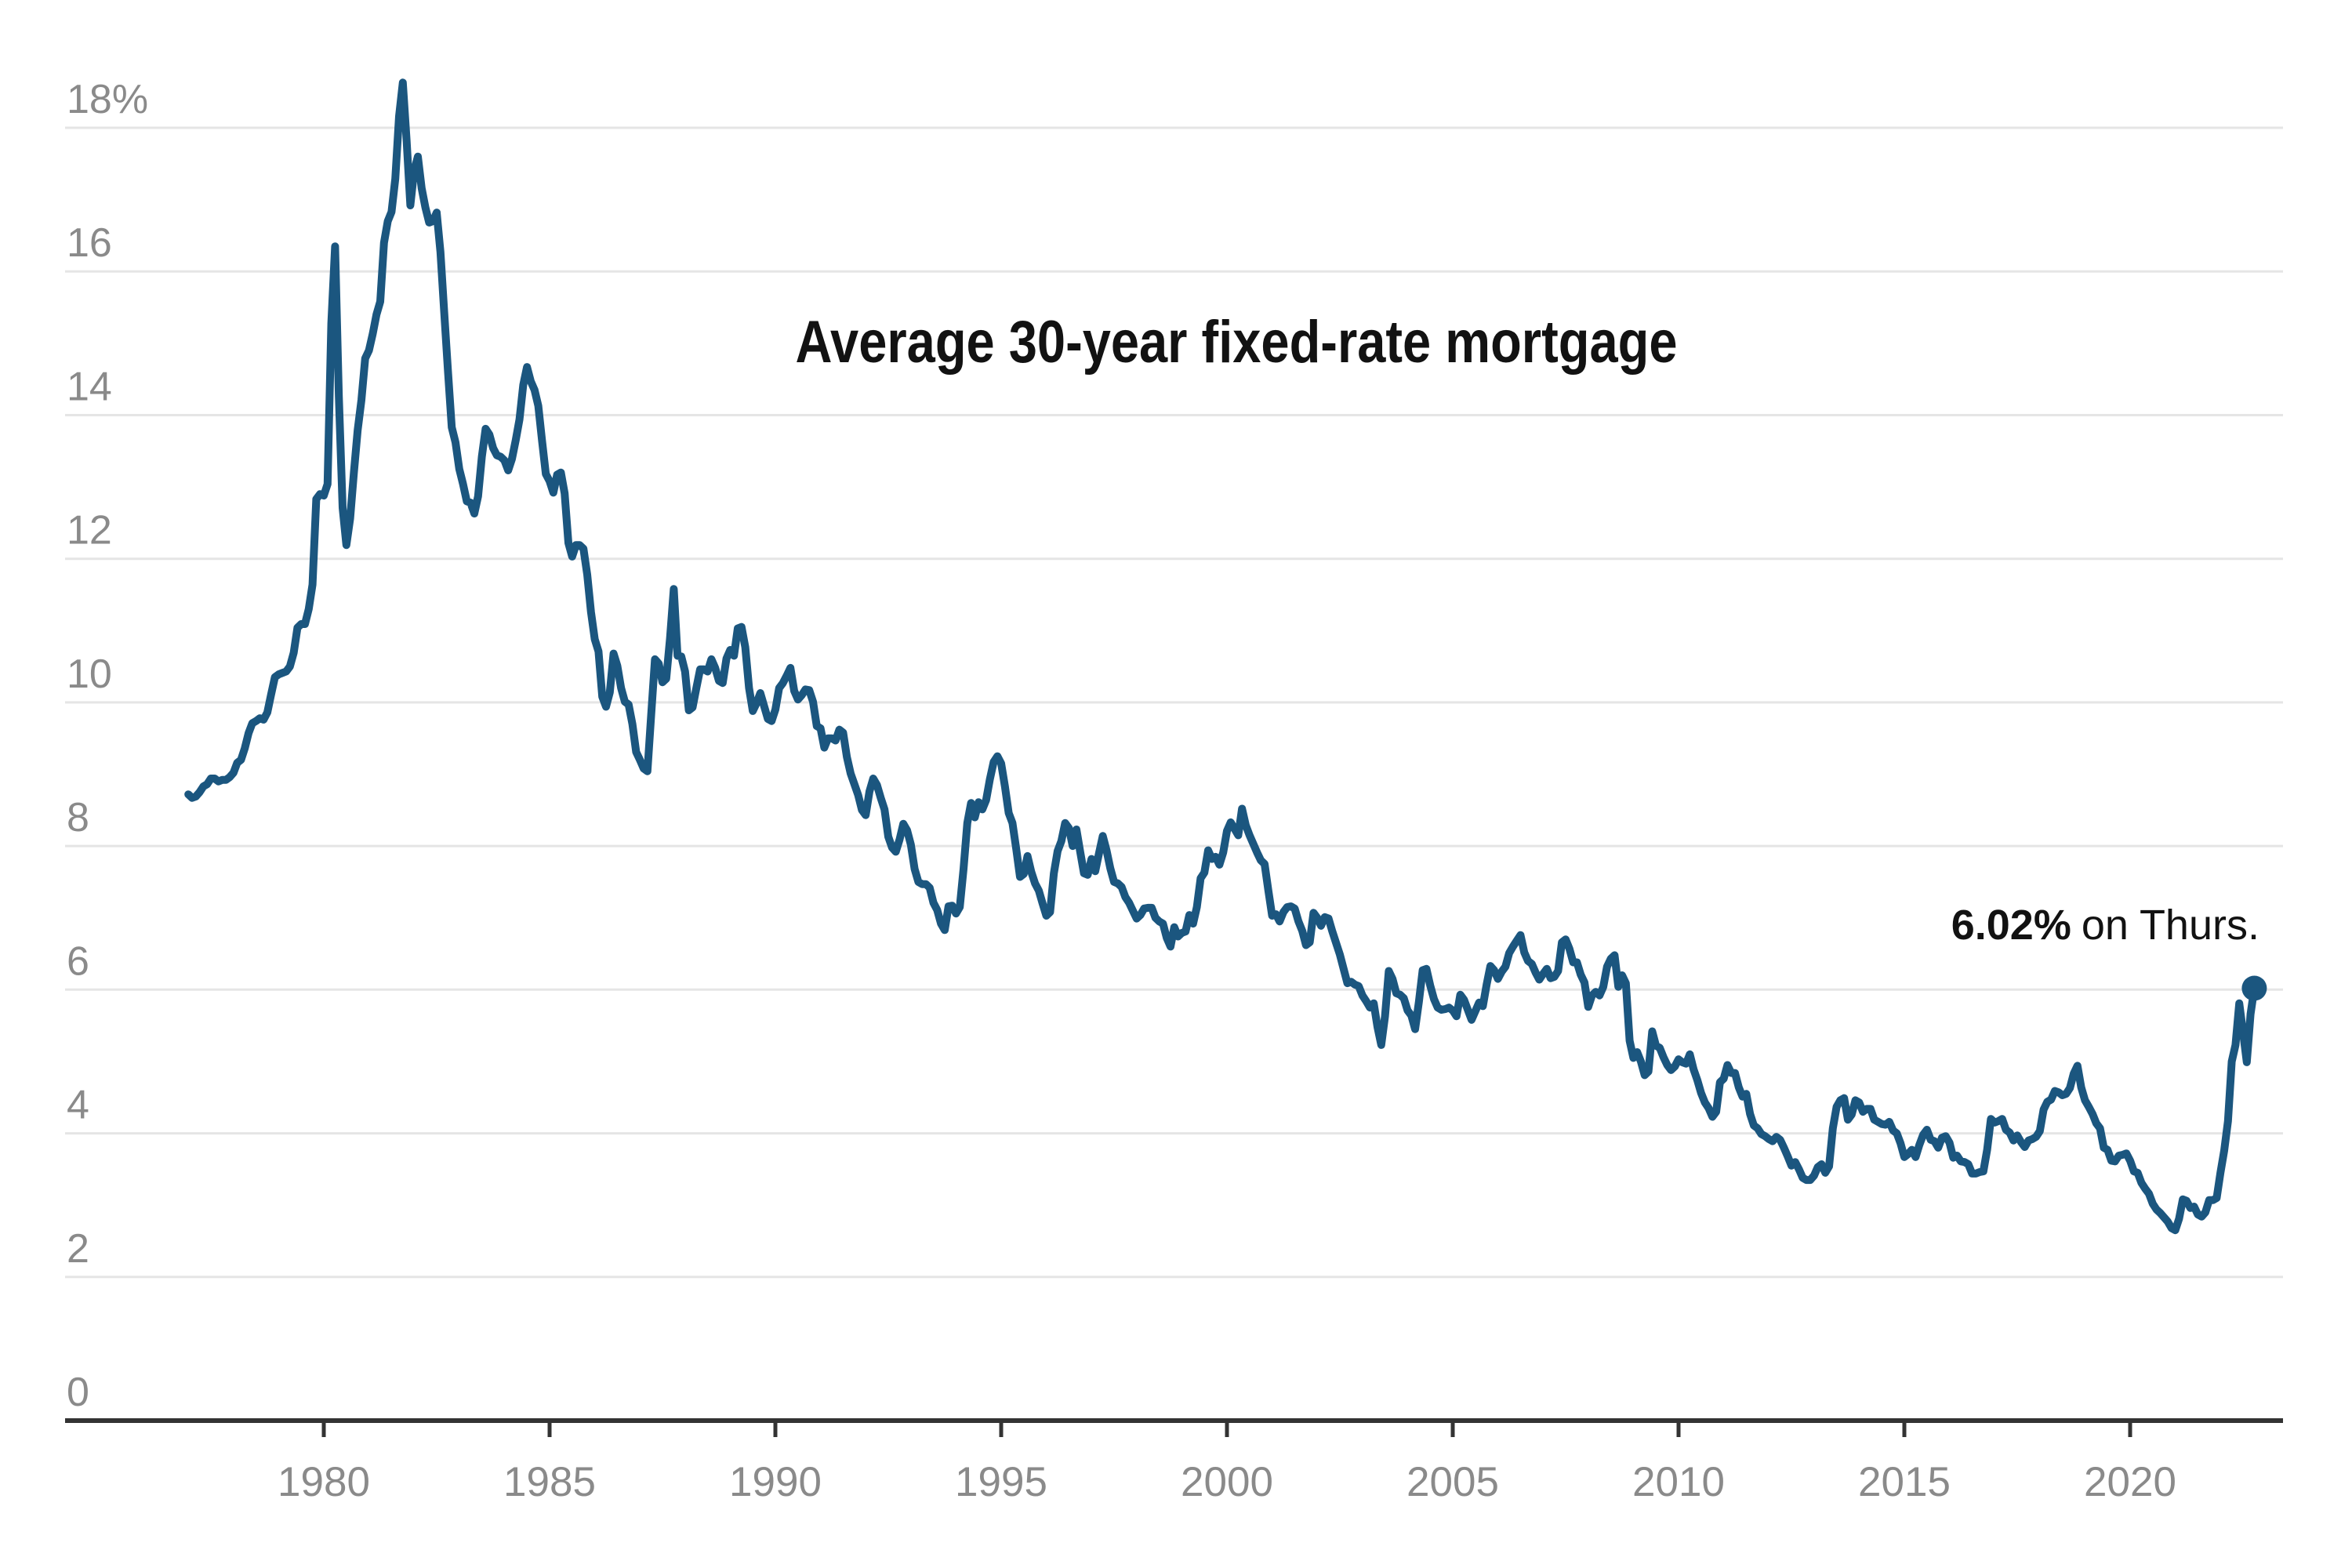 The image size is (2352, 1568). I want to click on y-axis-label: 10, so click(89, 674).